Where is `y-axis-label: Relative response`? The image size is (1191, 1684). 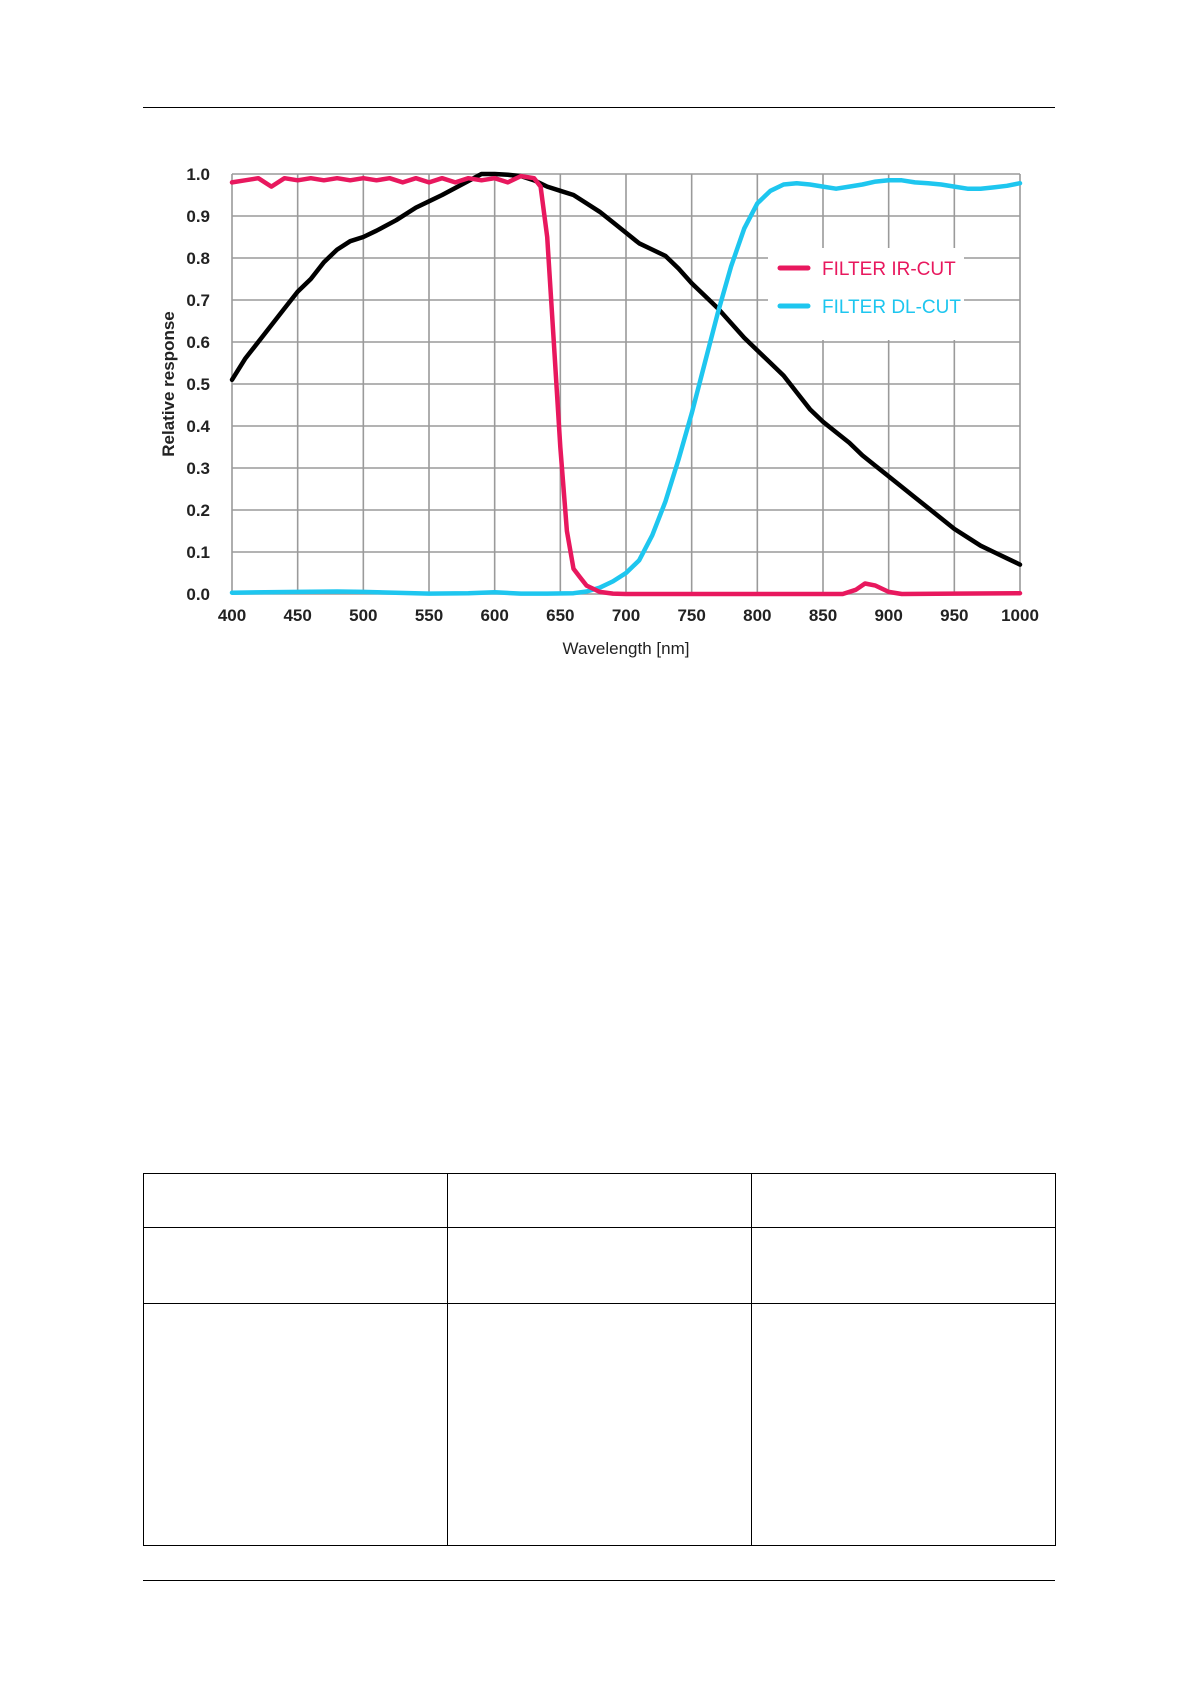 y-axis-label: Relative response is located at coordinates (168, 384).